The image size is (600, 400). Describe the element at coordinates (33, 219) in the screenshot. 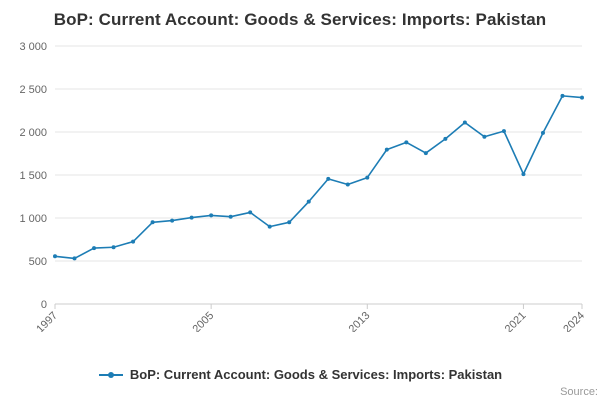

I see `y-axis-tick-label: 1 000` at that location.